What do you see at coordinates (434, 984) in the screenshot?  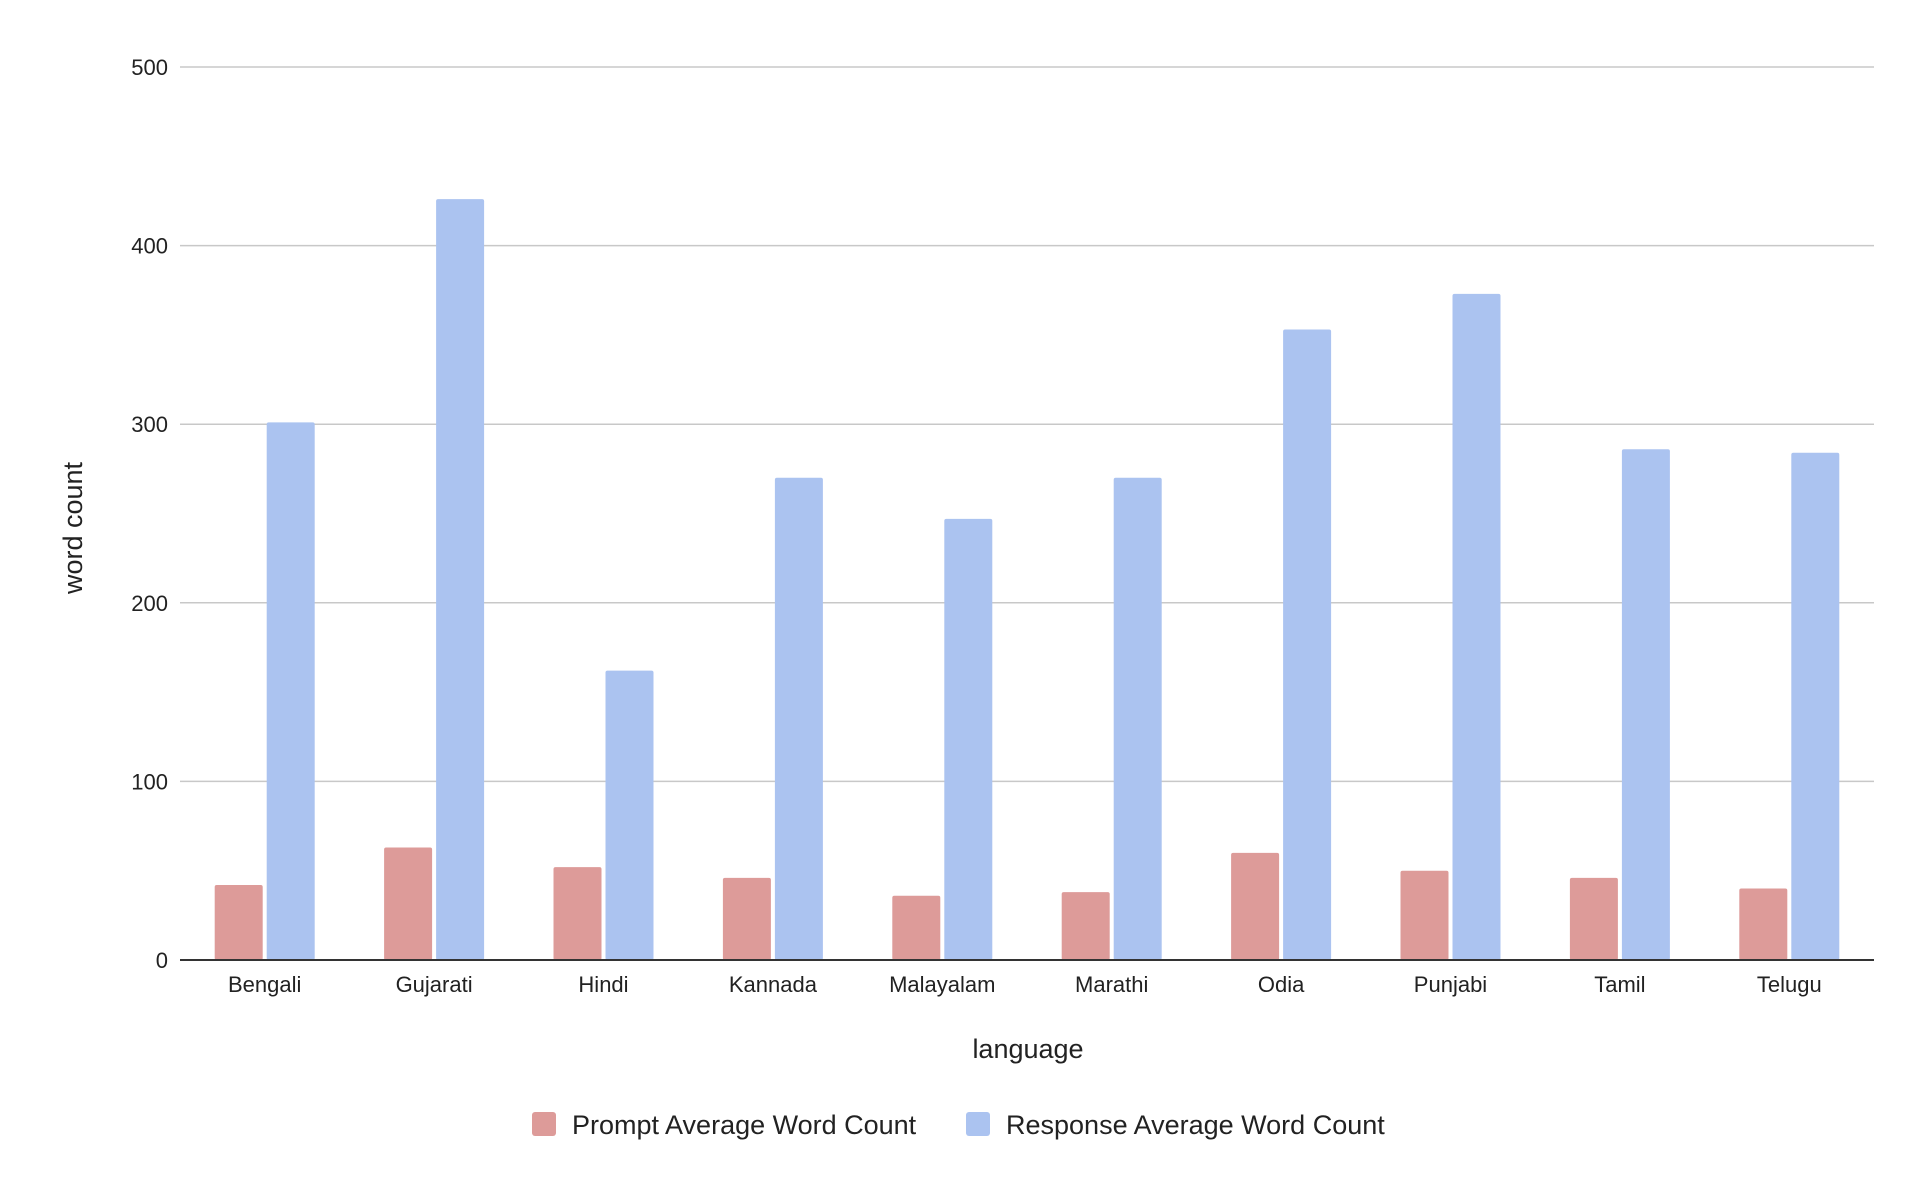 I see `x-tick-label: Gujarati` at bounding box center [434, 984].